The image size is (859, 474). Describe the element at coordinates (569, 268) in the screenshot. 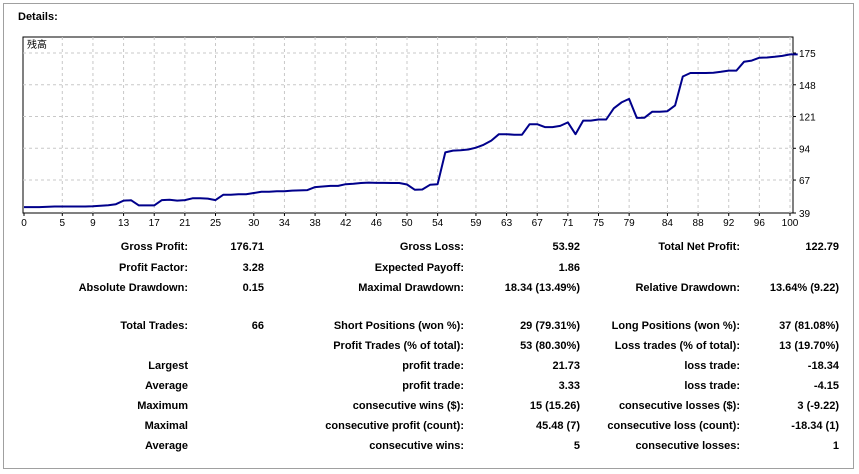

I see `expected-payoff-value: 1.86` at that location.